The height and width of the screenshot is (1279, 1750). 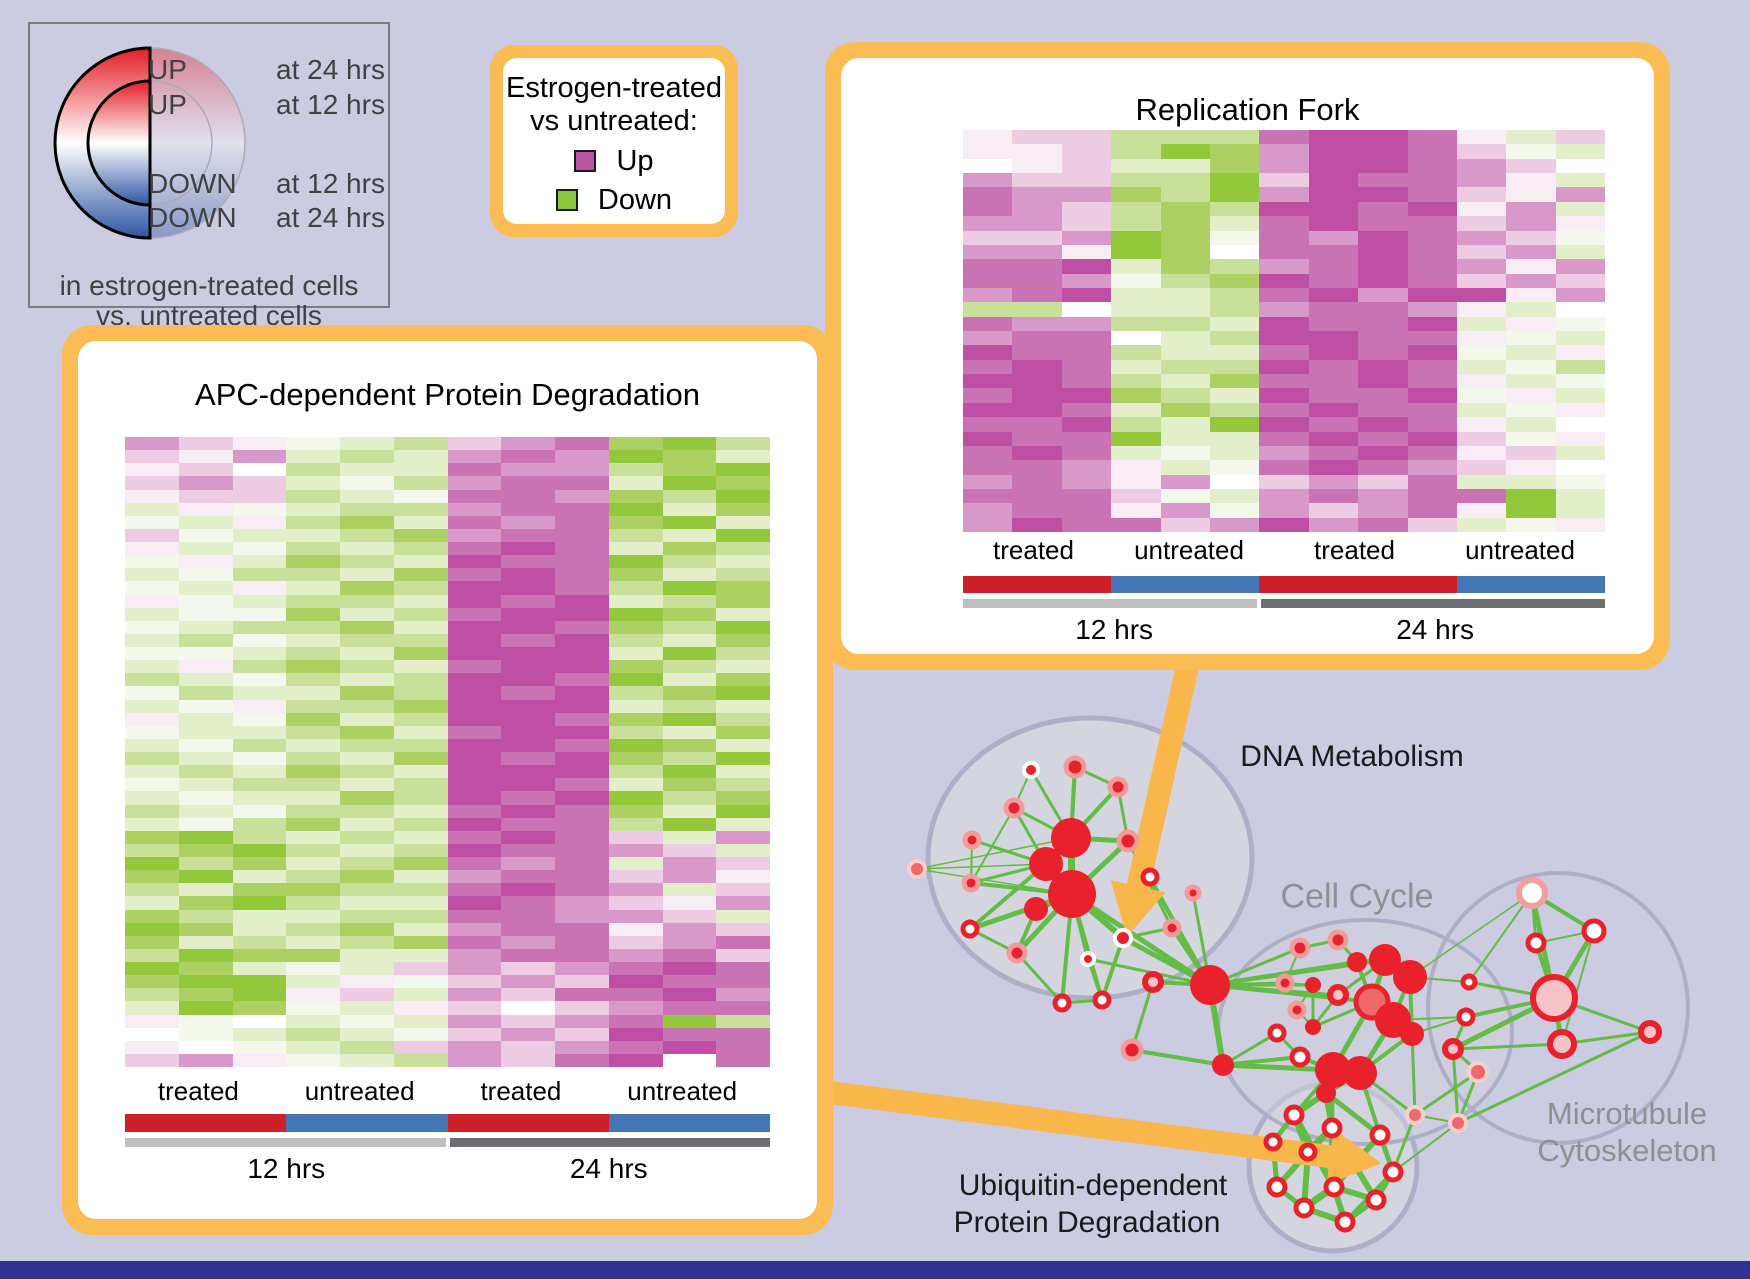 I want to click on ring-label-down12: DOWN, so click(x=192, y=183).